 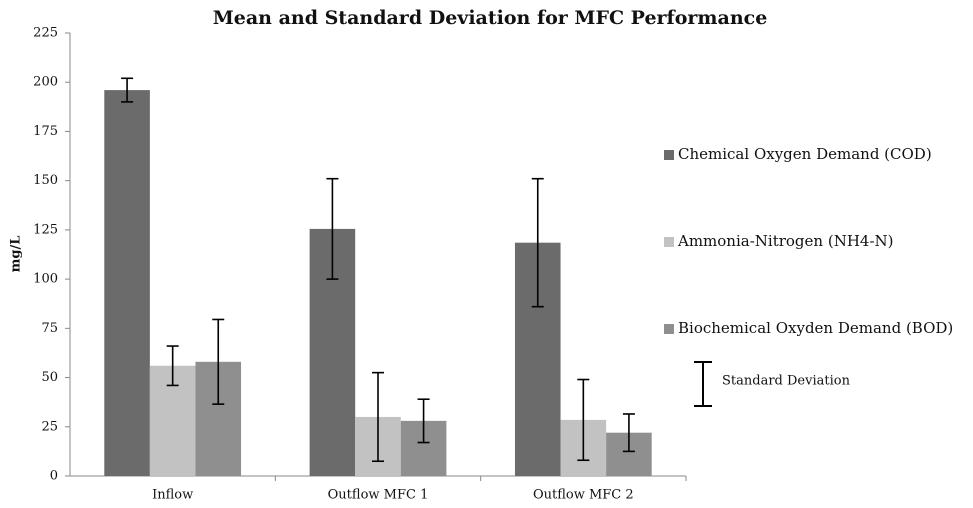 I want to click on bar, so click(x=127, y=283).